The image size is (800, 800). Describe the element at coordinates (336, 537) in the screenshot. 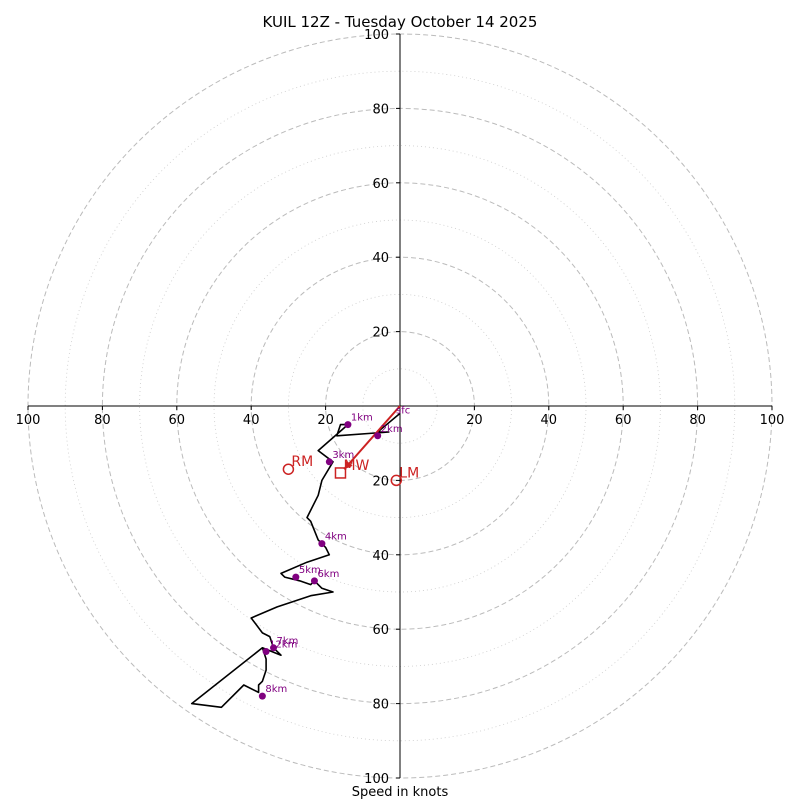

I see `height-marker-label: 4km` at that location.